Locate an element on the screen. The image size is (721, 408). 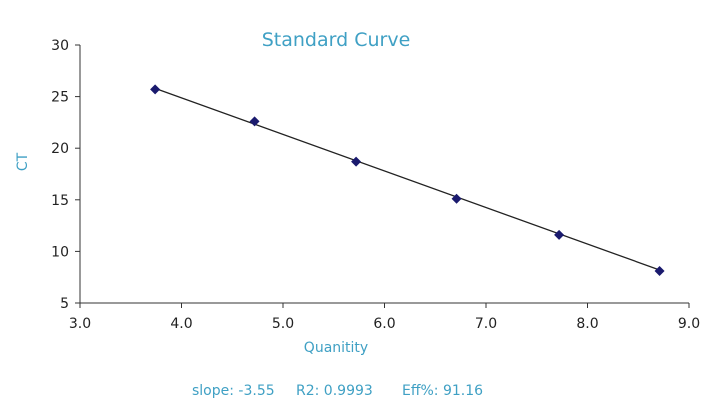
x-tick-label: 6.0 is located at coordinates (384, 324).